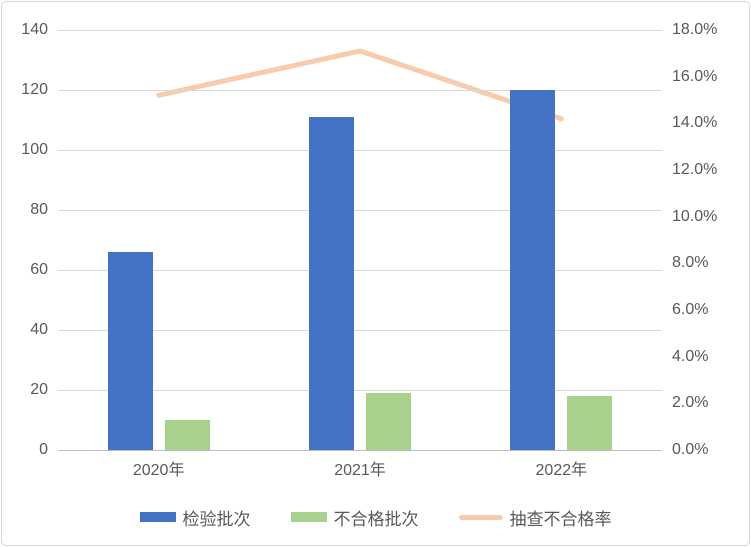 Image resolution: width=751 pixels, height=547 pixels. Describe the element at coordinates (561, 470) in the screenshot. I see `x-category-label: 2022年` at that location.